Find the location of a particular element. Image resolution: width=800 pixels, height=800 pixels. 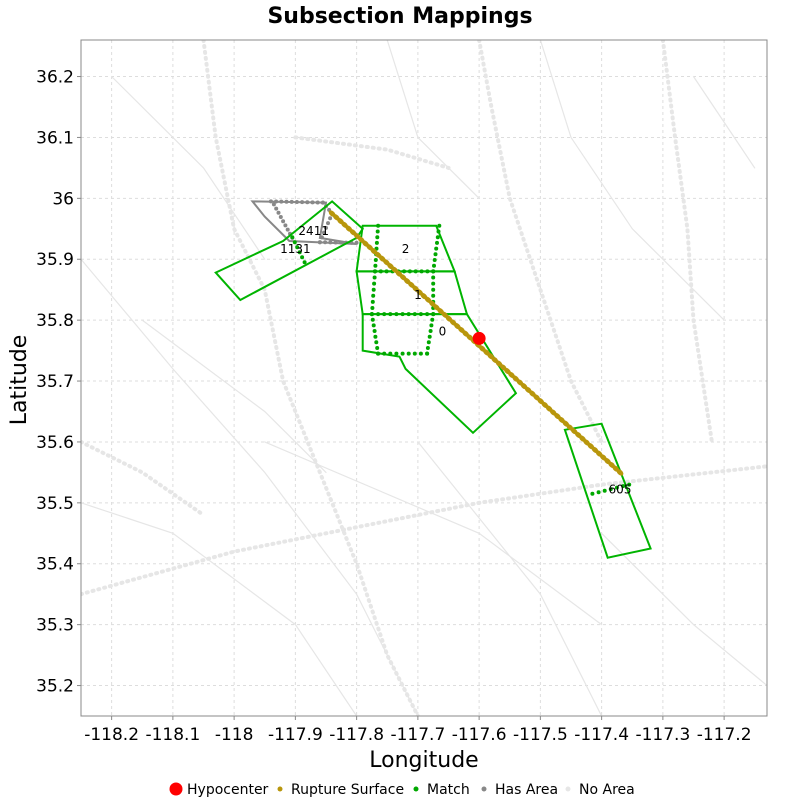

x-tick-label: -117.8 is located at coordinates (356, 735).